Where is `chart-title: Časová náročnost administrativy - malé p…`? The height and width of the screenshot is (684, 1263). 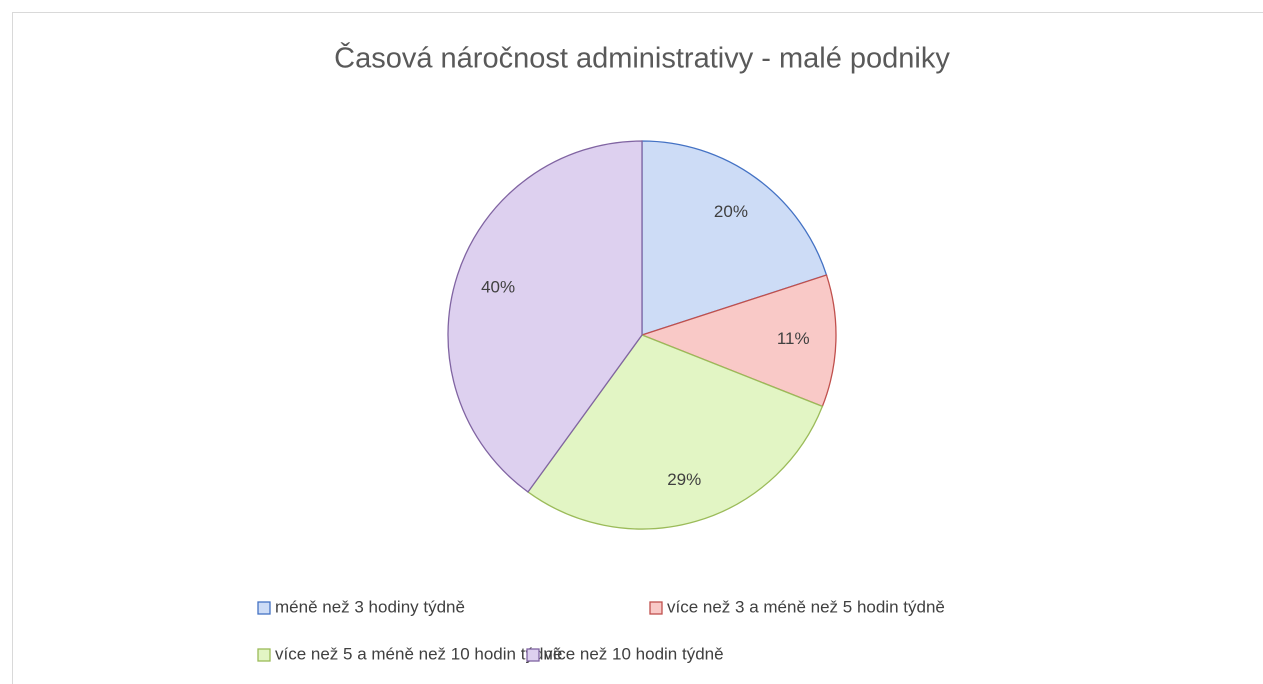
chart-title: Časová náročnost administrativy - malé p… is located at coordinates (642, 58).